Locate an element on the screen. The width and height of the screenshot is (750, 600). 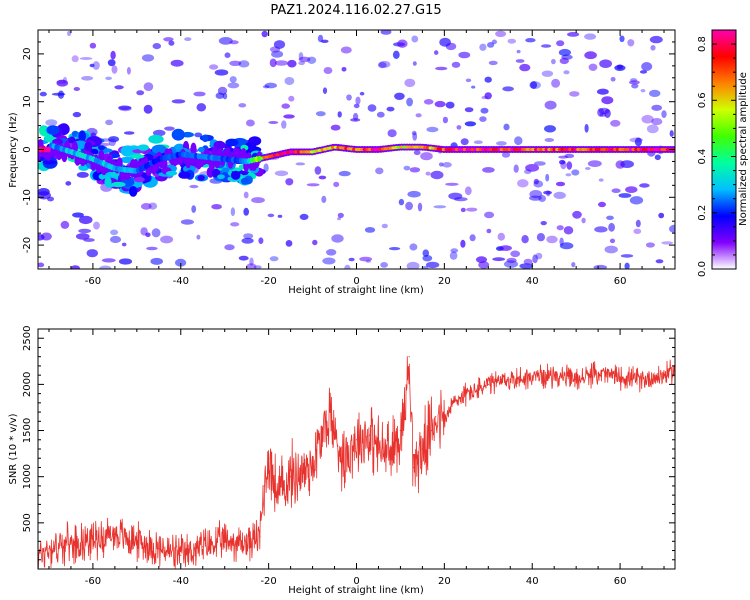
spectrogram-y-tick-label: -20 is located at coordinates (27, 245).